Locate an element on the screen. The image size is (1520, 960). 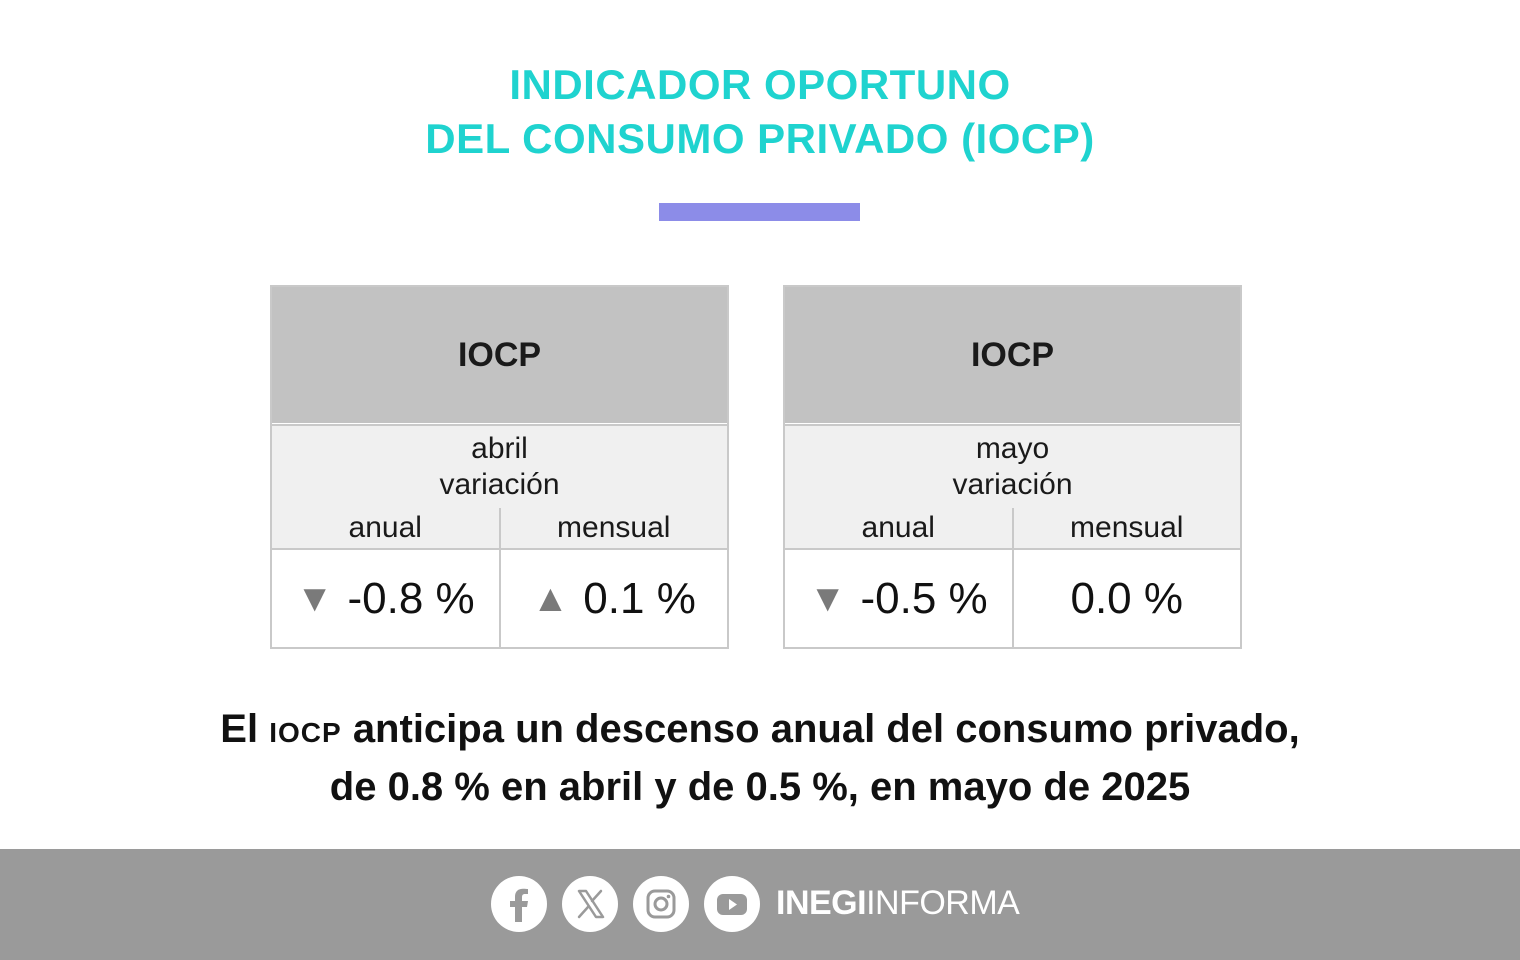
monthly-value: 0.0 % is located at coordinates (1126, 598).